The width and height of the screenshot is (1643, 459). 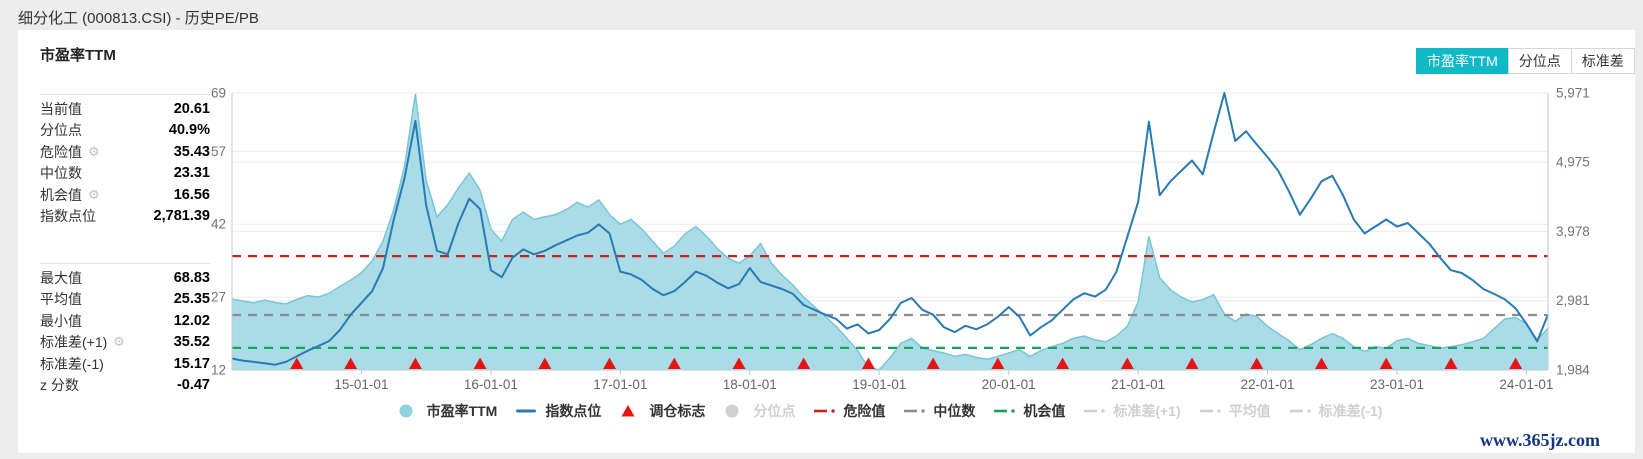 What do you see at coordinates (1235, 411) in the screenshot?
I see `legend-item-平均值: 平均值` at bounding box center [1235, 411].